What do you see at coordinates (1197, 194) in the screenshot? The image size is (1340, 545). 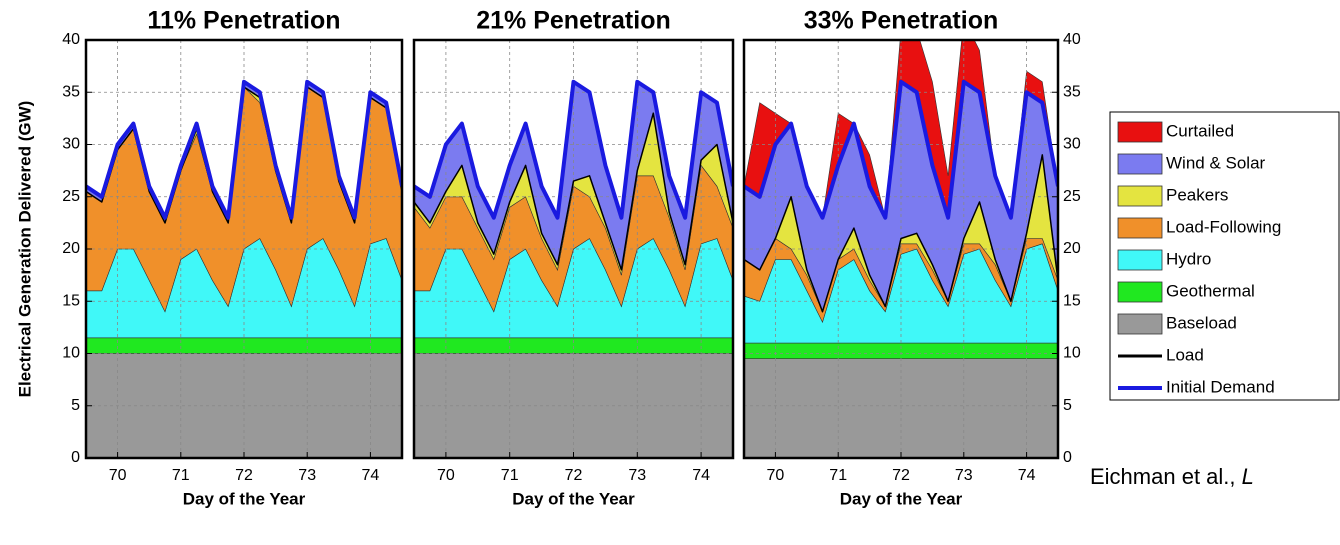 I see `legend-label: Peakers` at bounding box center [1197, 194].